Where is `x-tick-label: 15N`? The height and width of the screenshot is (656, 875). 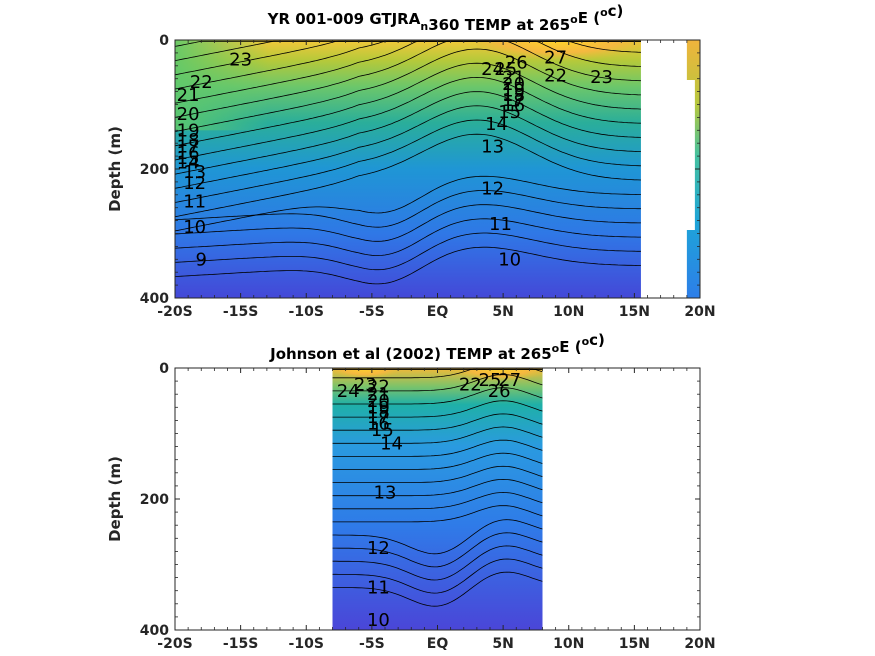
x-tick-label: 15N is located at coordinates (634, 644).